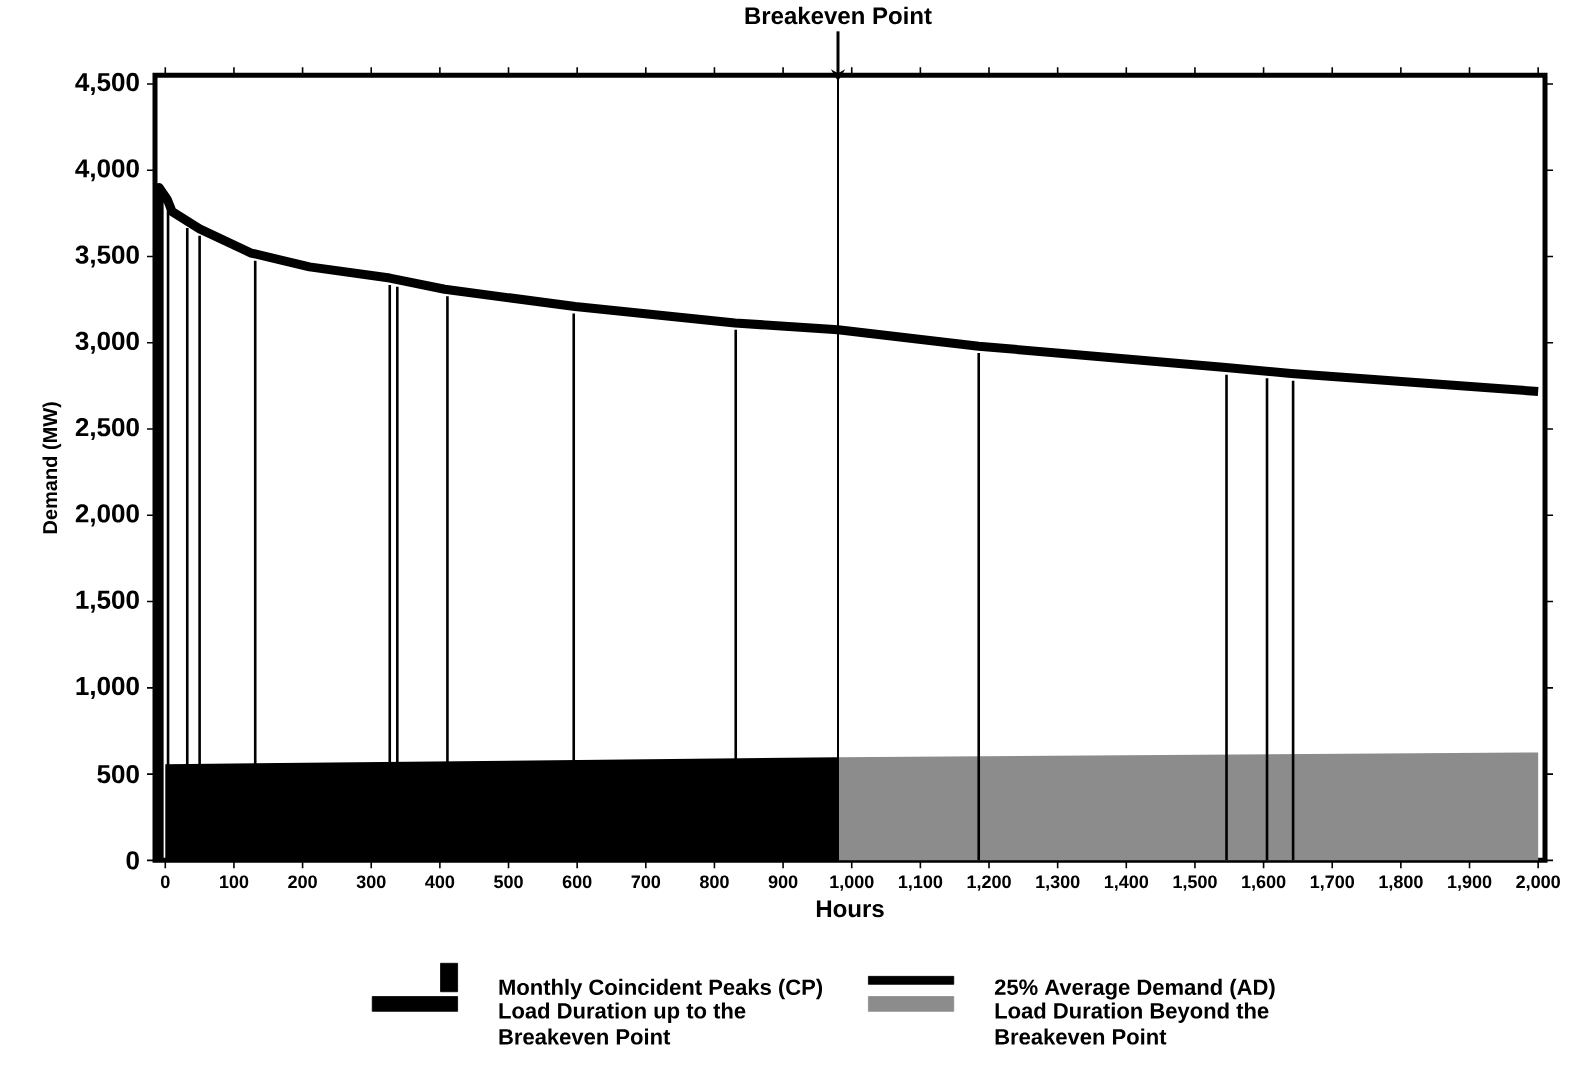  I want to click on x-tick-label: 600, so click(577, 882).